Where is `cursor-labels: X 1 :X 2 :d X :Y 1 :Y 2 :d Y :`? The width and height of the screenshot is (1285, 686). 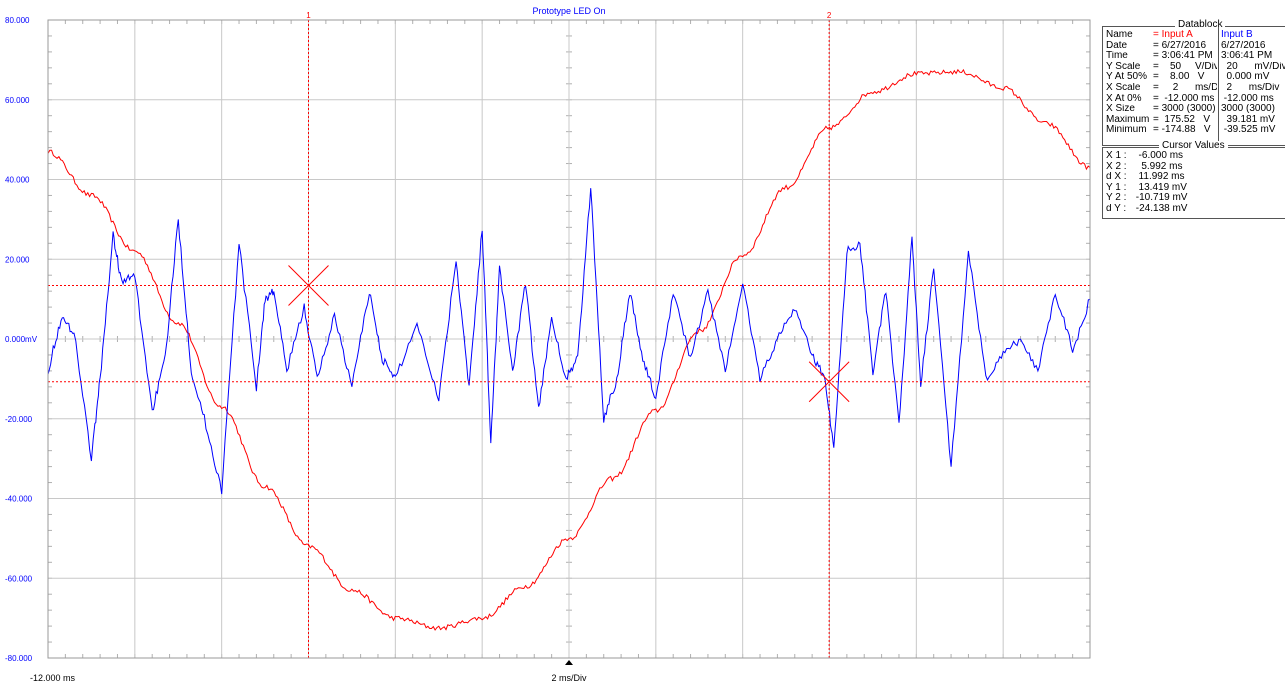
cursor-labels: X 1 :X 2 :d X :Y 1 :Y 2 :d Y : is located at coordinates (1123, 183).